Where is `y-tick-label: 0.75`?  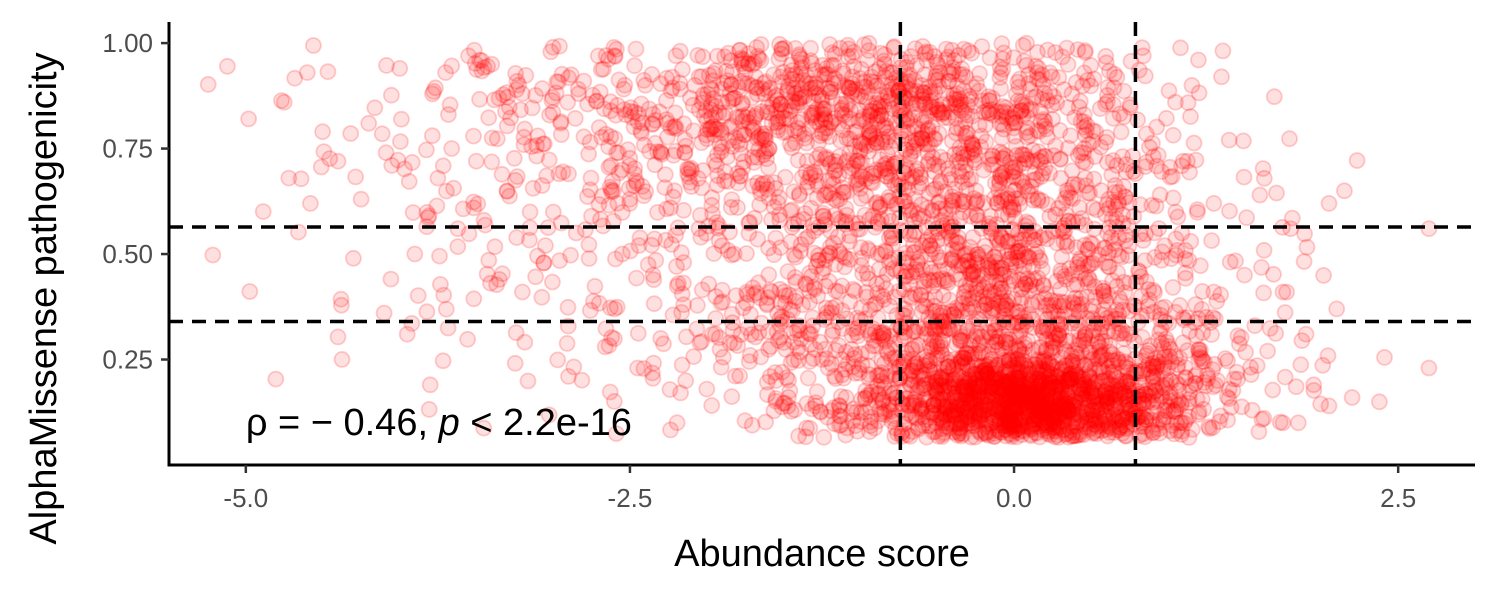 y-tick-label: 0.75 is located at coordinates (127, 149).